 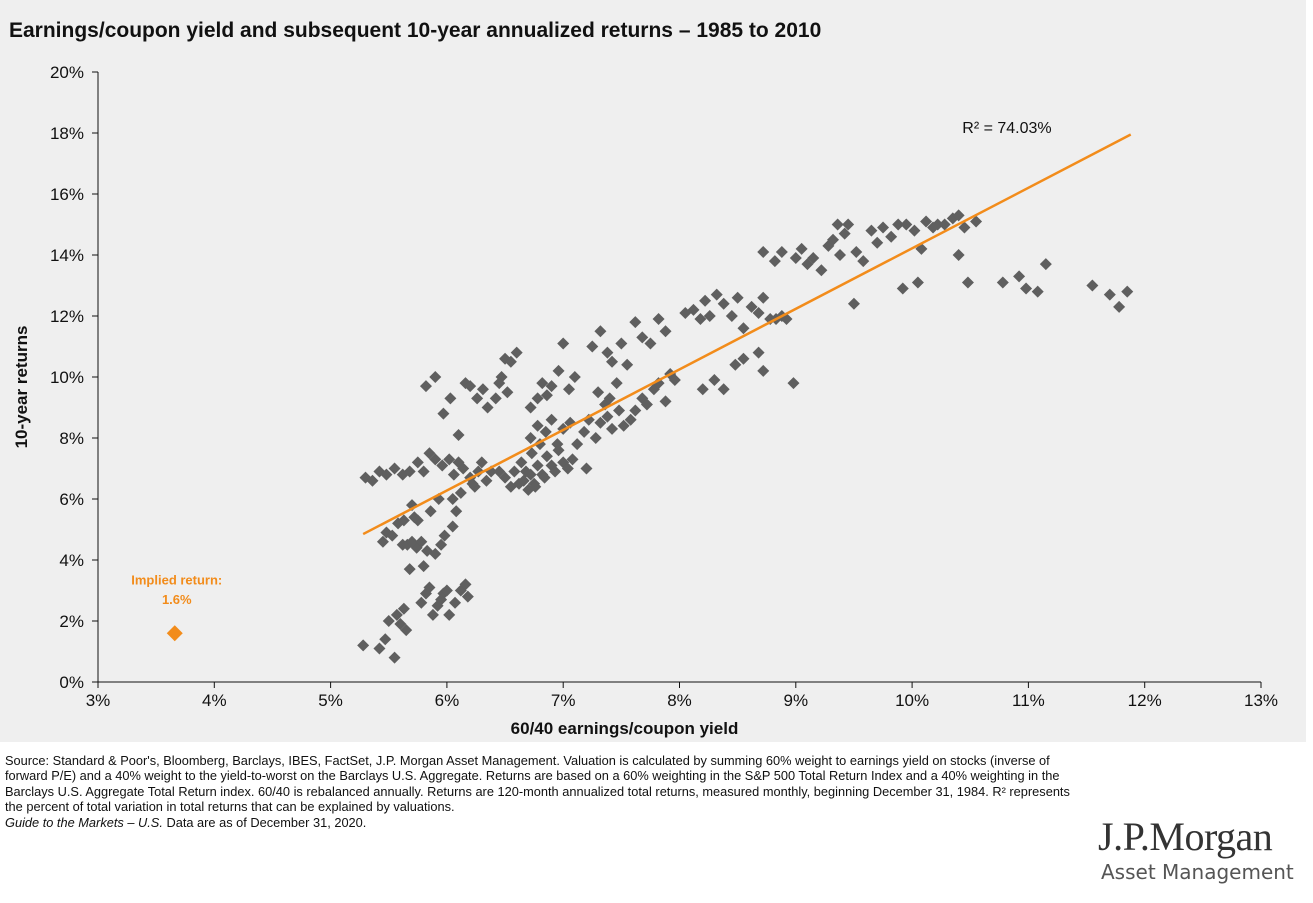 I want to click on y-tick-label: 10%, so click(x=67, y=377).